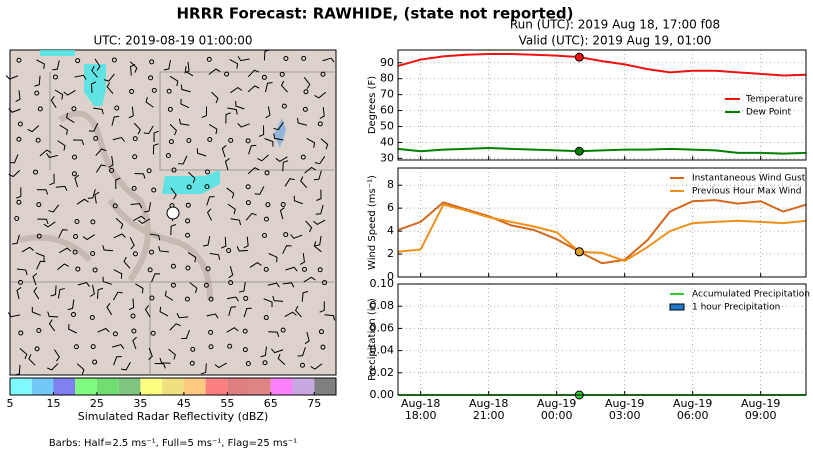 The height and width of the screenshot is (460, 813). What do you see at coordinates (761, 415) in the screenshot?
I see `x-tick-label: 09:00` at bounding box center [761, 415].